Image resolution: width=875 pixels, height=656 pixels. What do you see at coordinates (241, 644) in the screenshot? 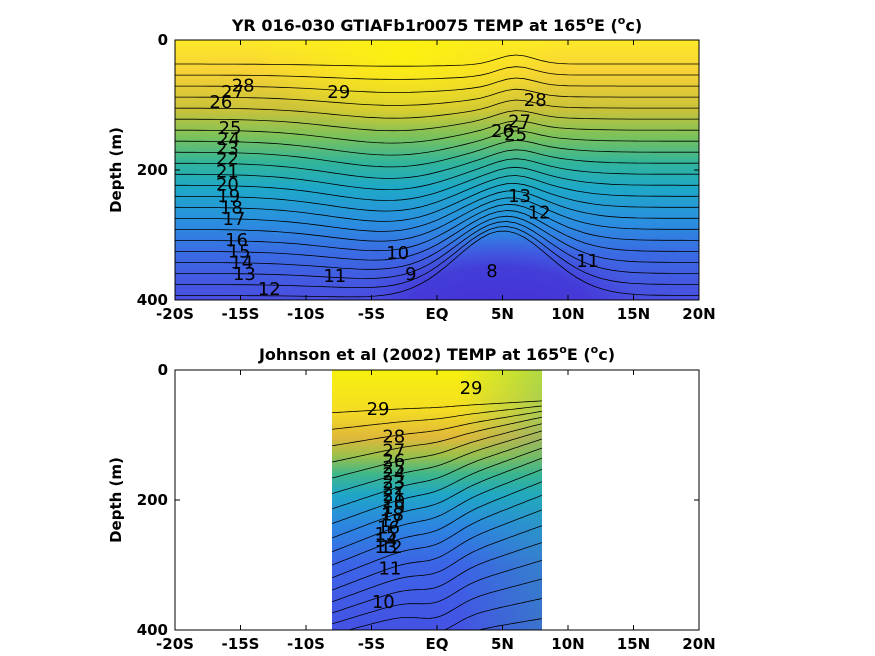
I see `x-tick-label: -15S` at bounding box center [241, 644].